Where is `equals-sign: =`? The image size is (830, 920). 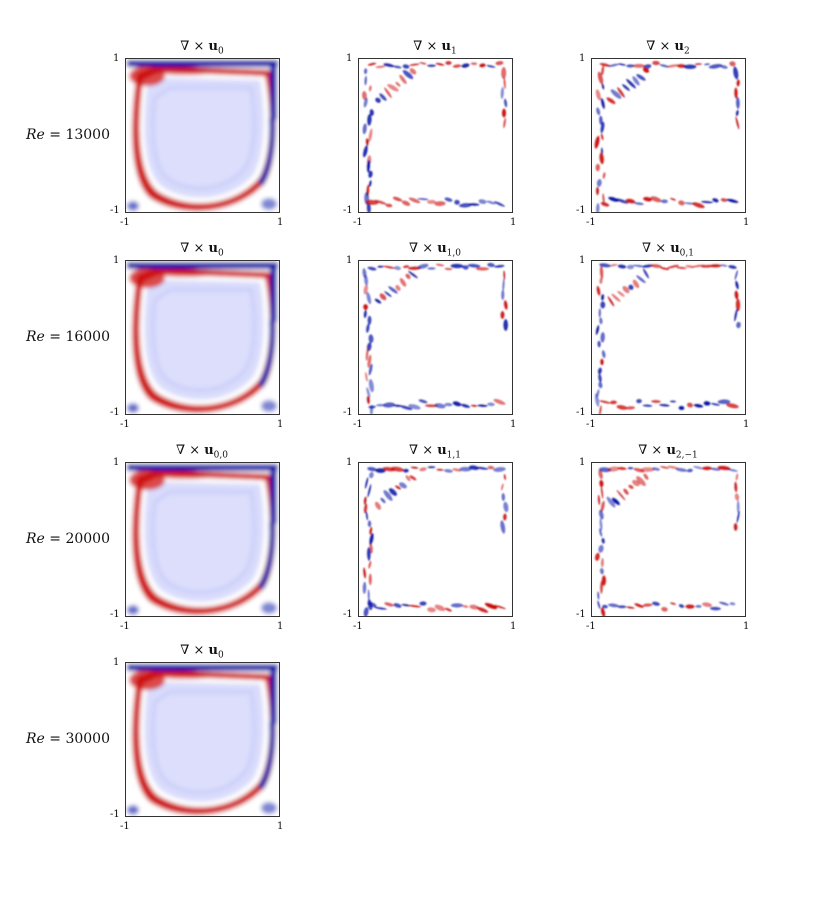 equals-sign: = is located at coordinates (55, 738).